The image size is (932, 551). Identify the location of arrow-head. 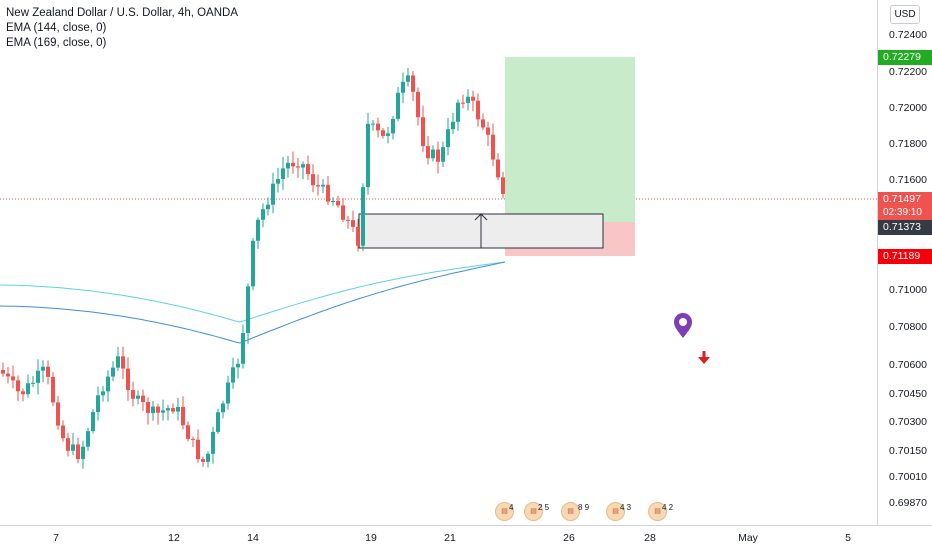
(481, 217).